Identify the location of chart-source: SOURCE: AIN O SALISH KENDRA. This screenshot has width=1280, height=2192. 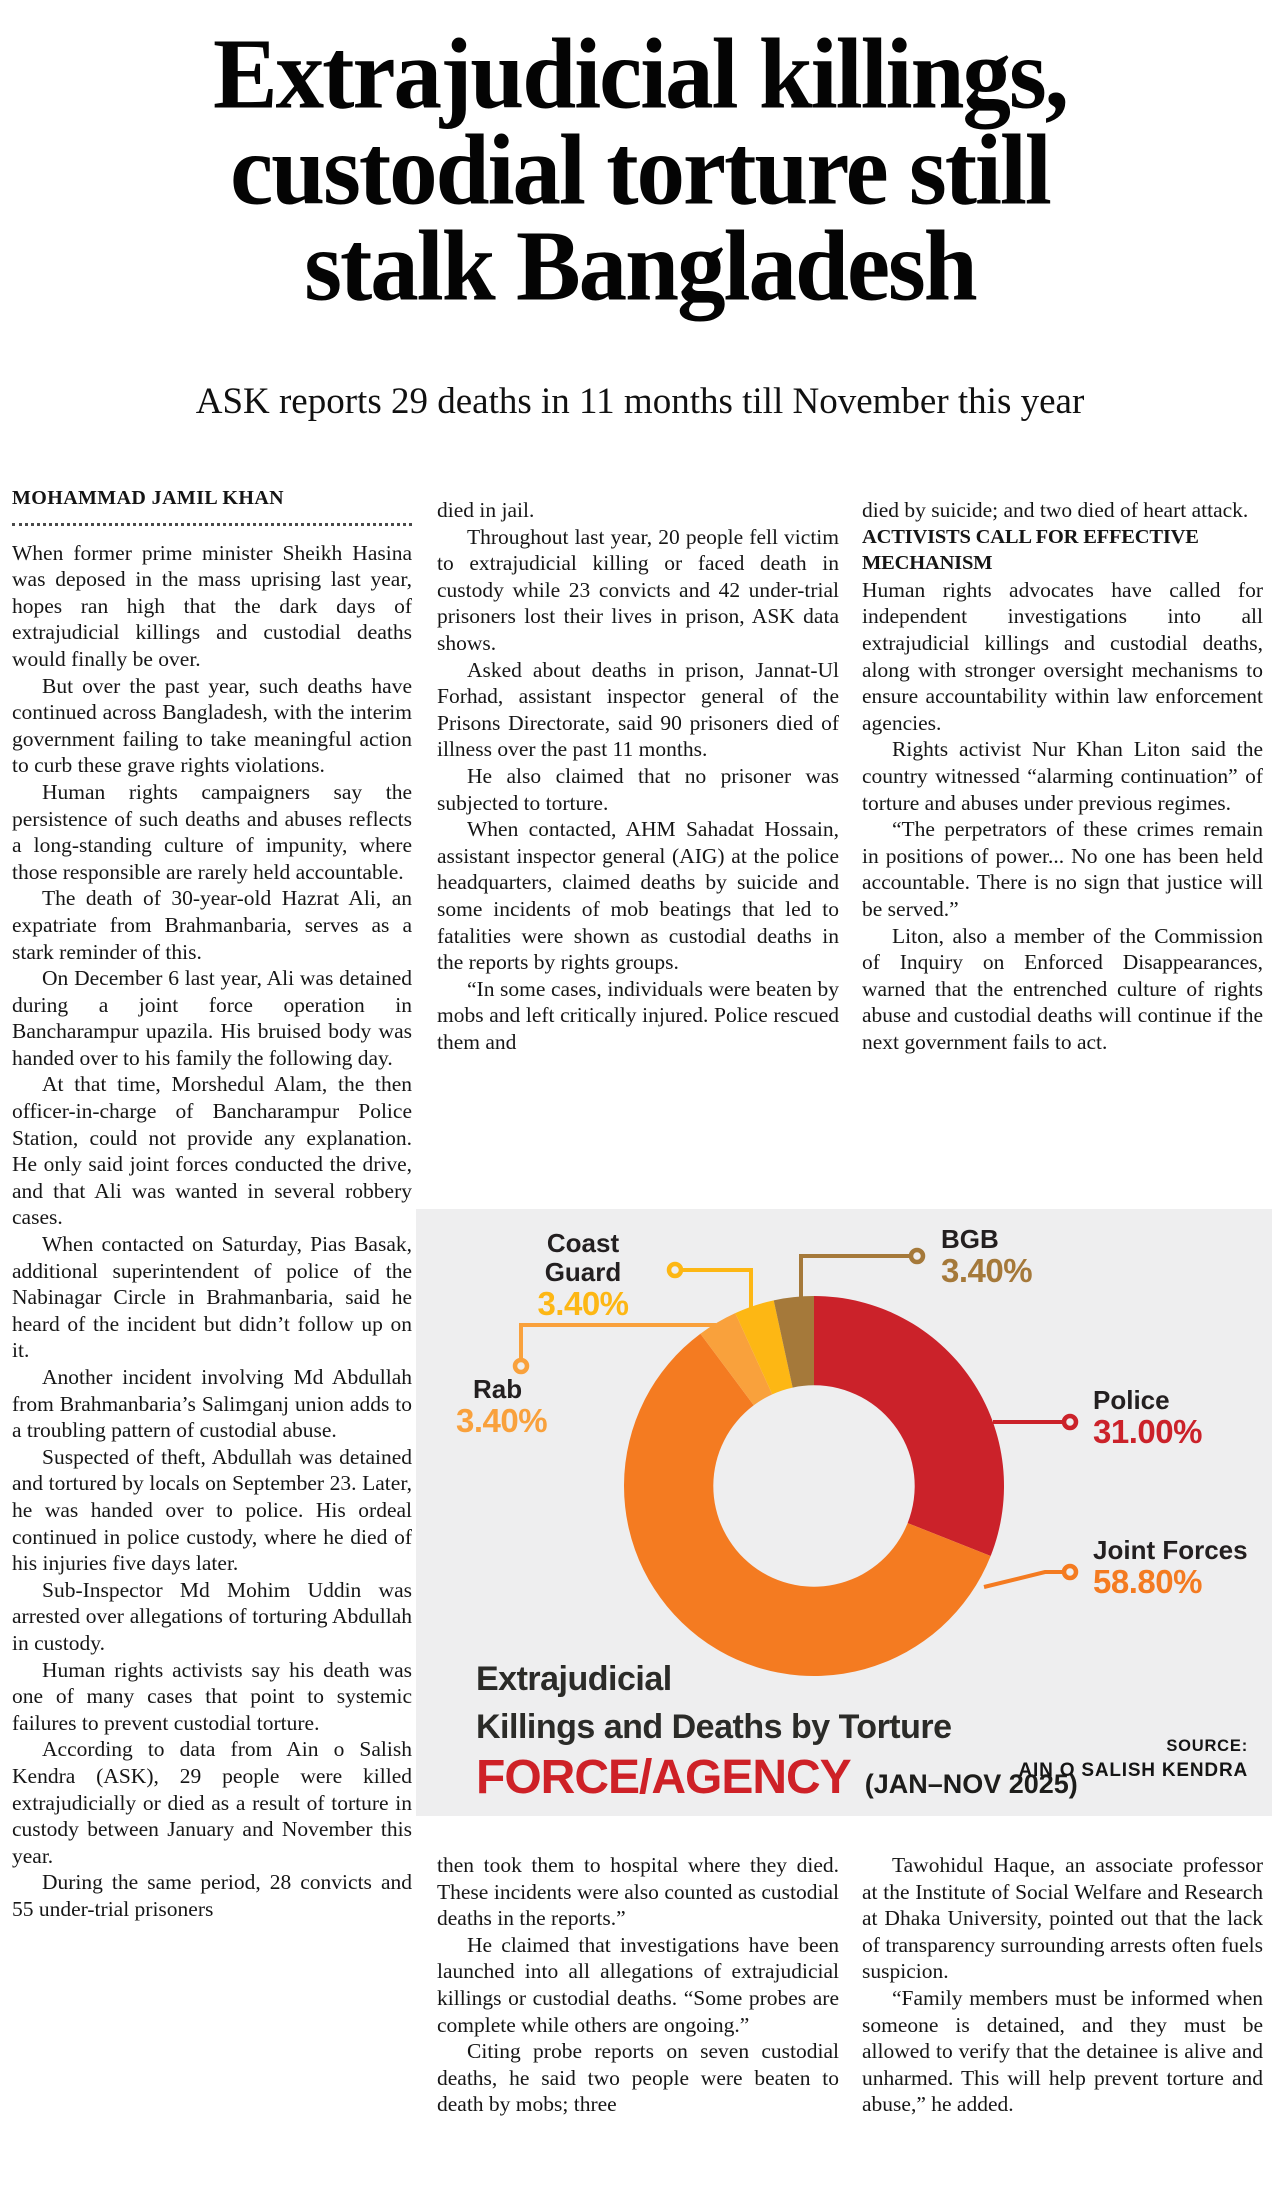
(1134, 1760).